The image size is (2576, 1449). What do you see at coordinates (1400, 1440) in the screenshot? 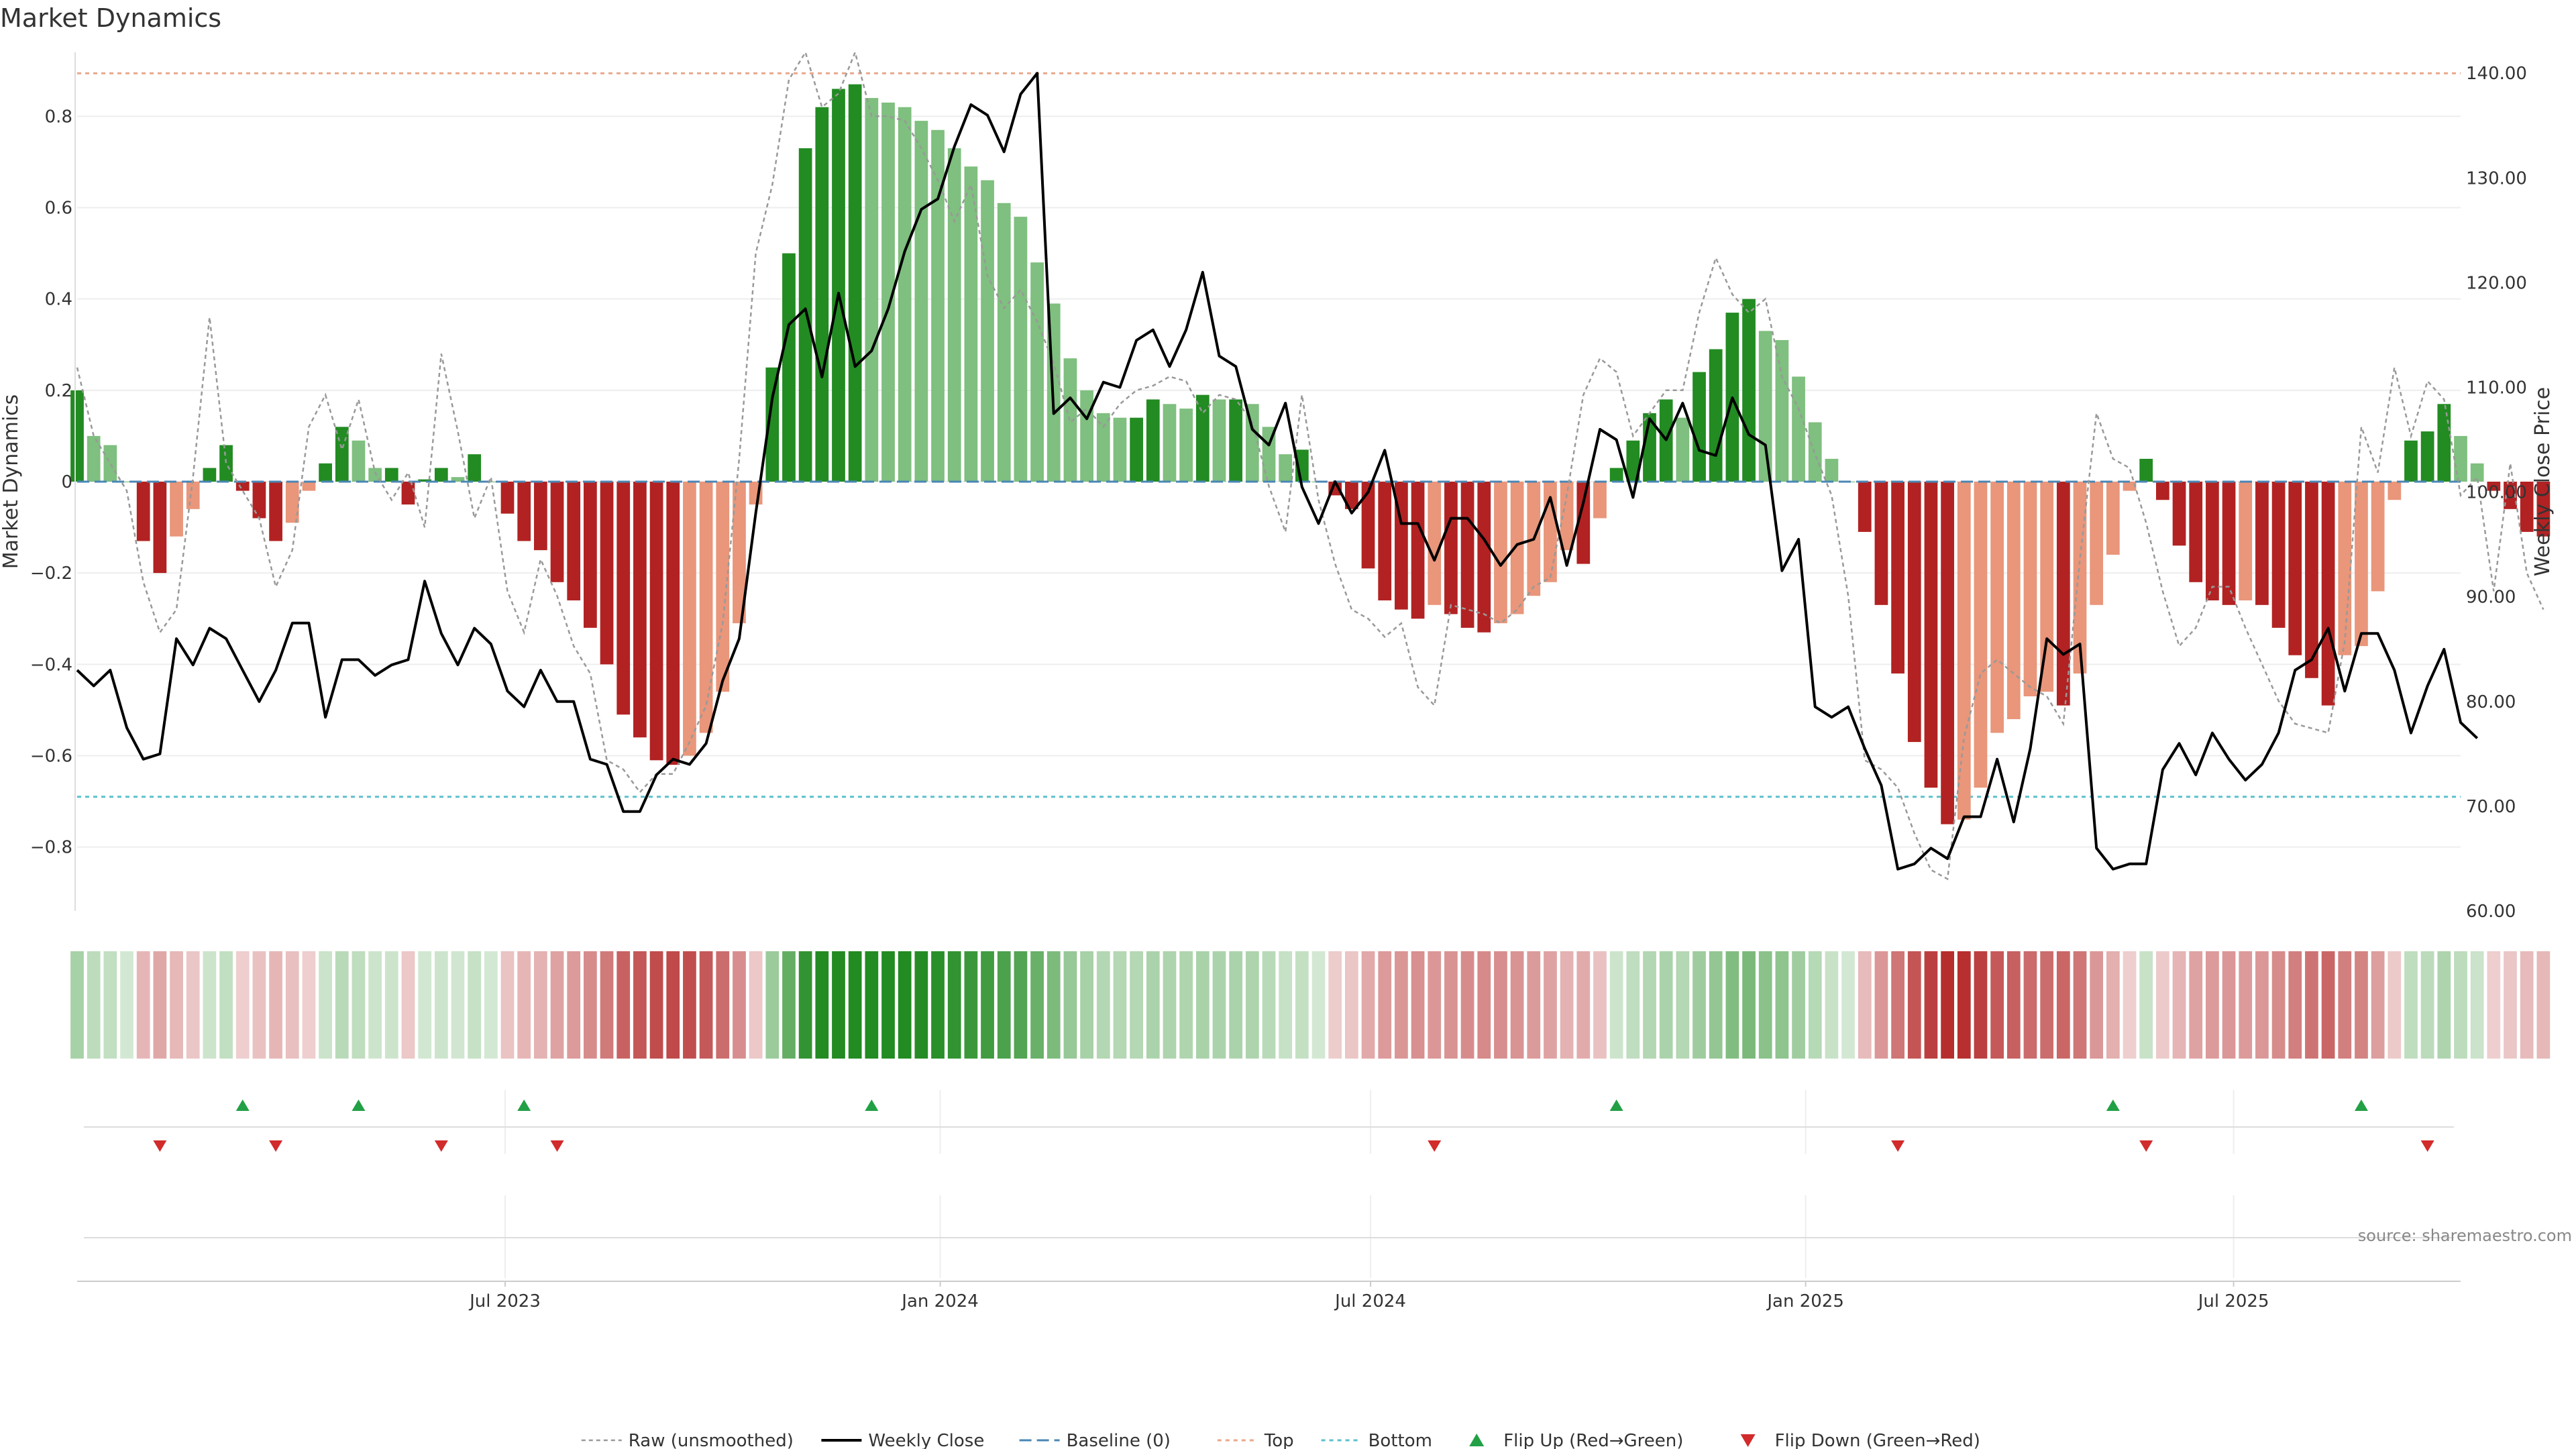
I see `legend-label: Bottom` at bounding box center [1400, 1440].